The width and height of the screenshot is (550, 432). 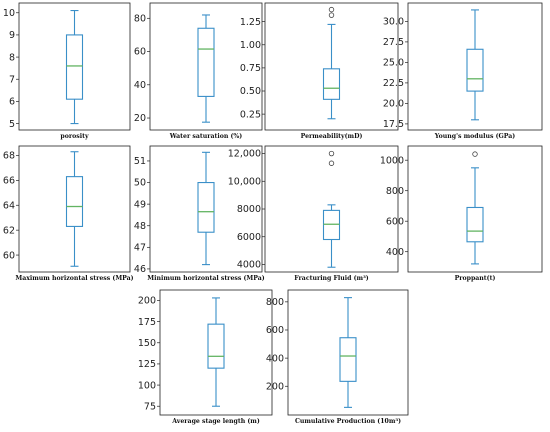 What do you see at coordinates (249, 209) in the screenshot?
I see `y-tick-label: 8000` at bounding box center [249, 209].